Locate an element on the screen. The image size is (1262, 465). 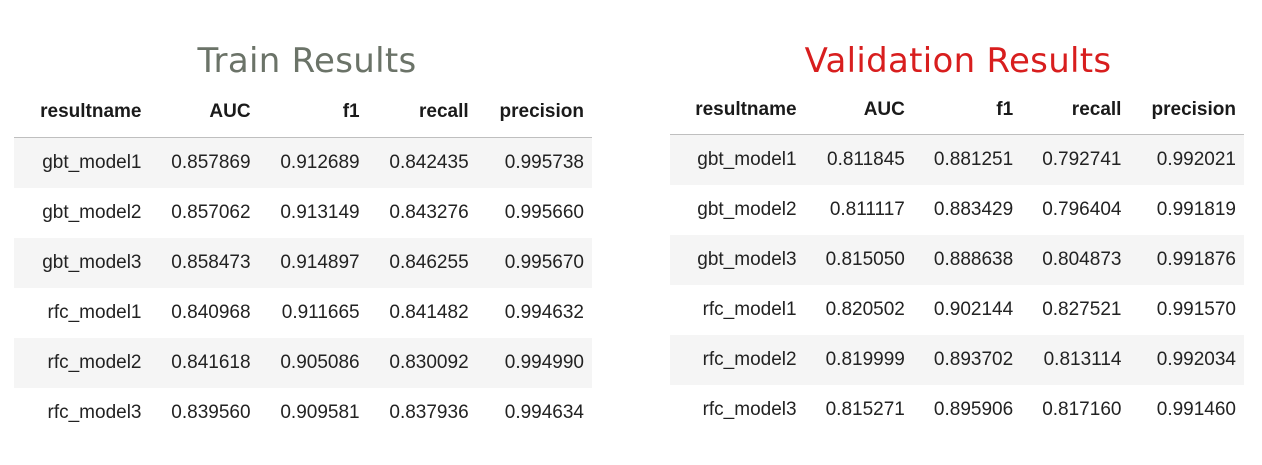
table-cell-precision: 0.994990 is located at coordinates (534, 363).